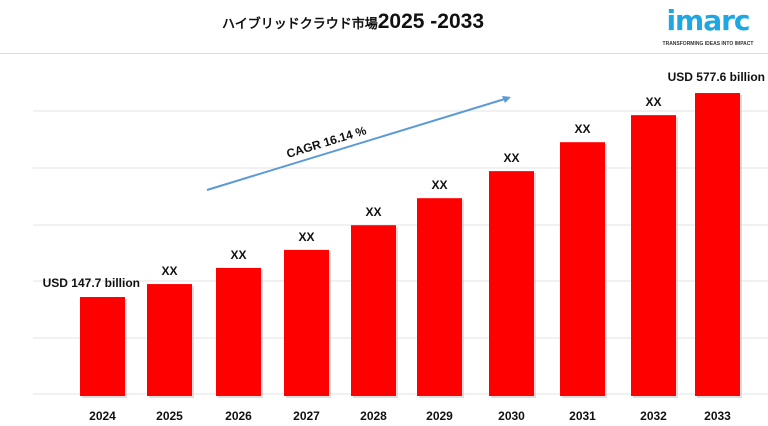 The height and width of the screenshot is (426, 768). What do you see at coordinates (717, 244) in the screenshot?
I see `bar-2033` at bounding box center [717, 244].